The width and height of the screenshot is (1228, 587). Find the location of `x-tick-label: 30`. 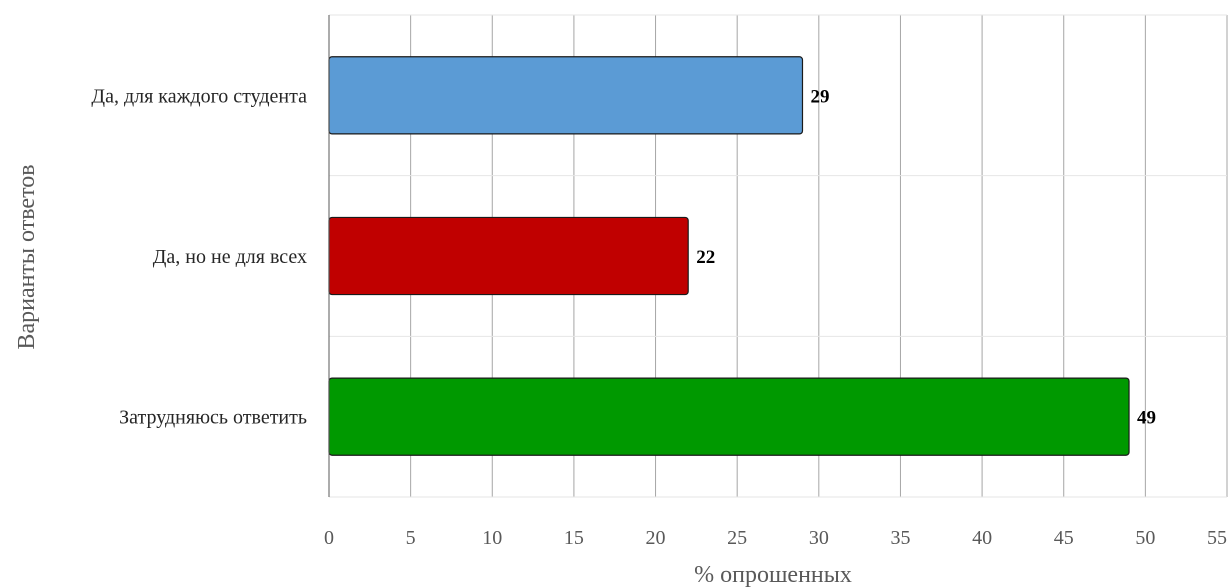

x-tick-label: 30 is located at coordinates (819, 538).